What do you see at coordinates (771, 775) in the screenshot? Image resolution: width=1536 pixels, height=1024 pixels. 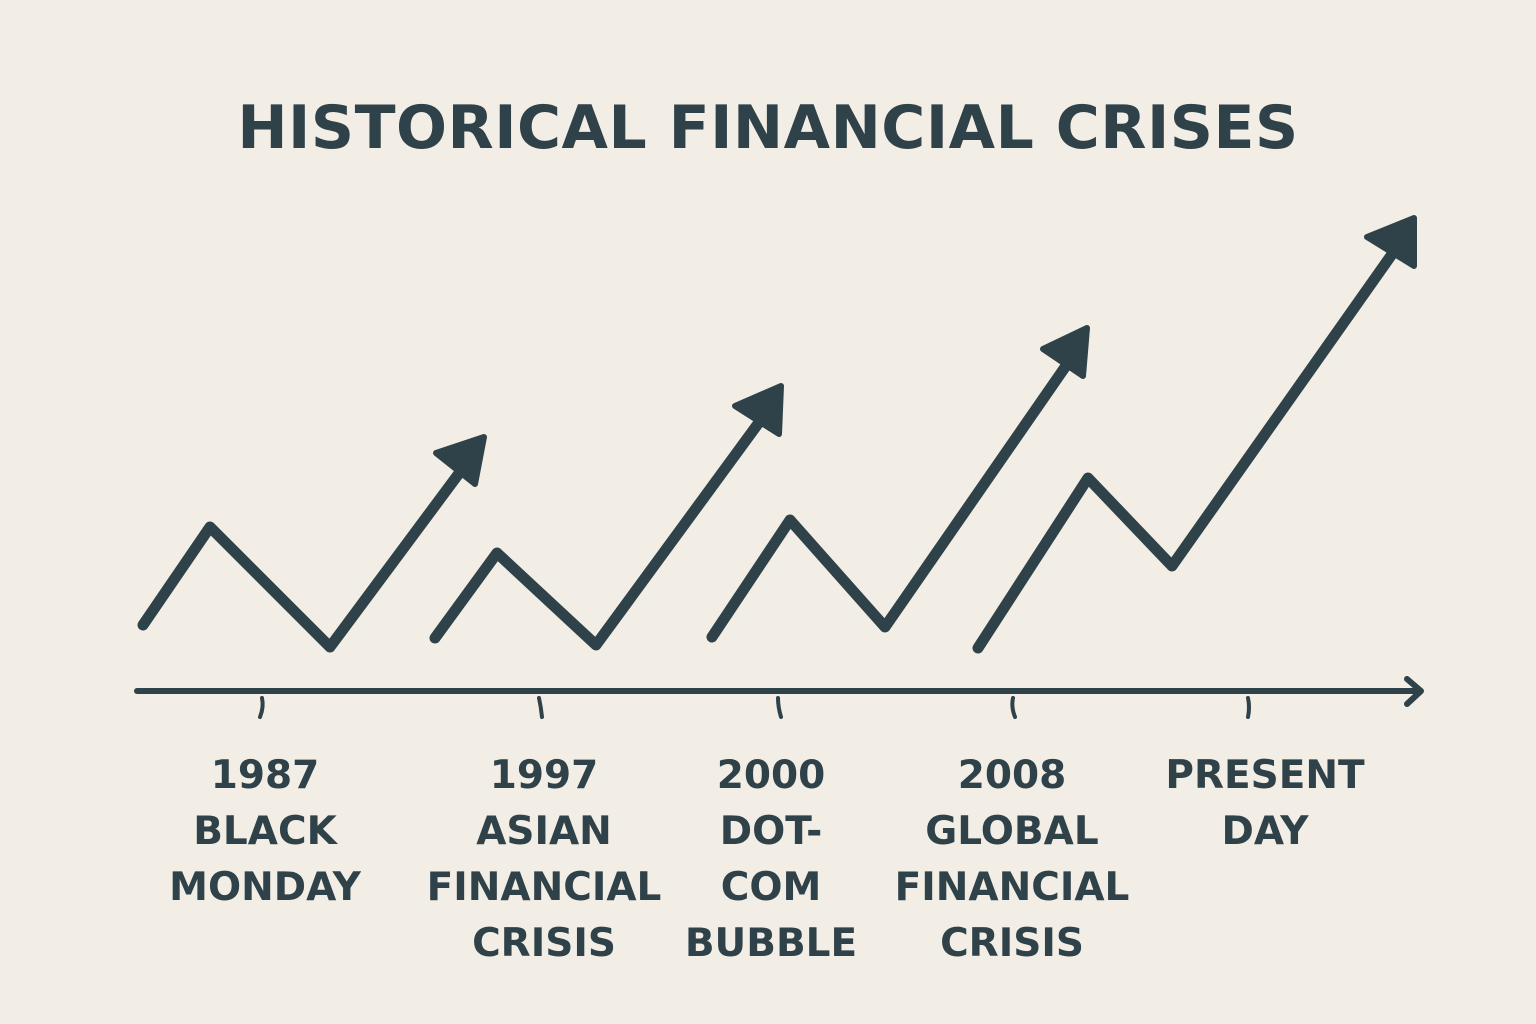 I see `label-line: 2000` at bounding box center [771, 775].